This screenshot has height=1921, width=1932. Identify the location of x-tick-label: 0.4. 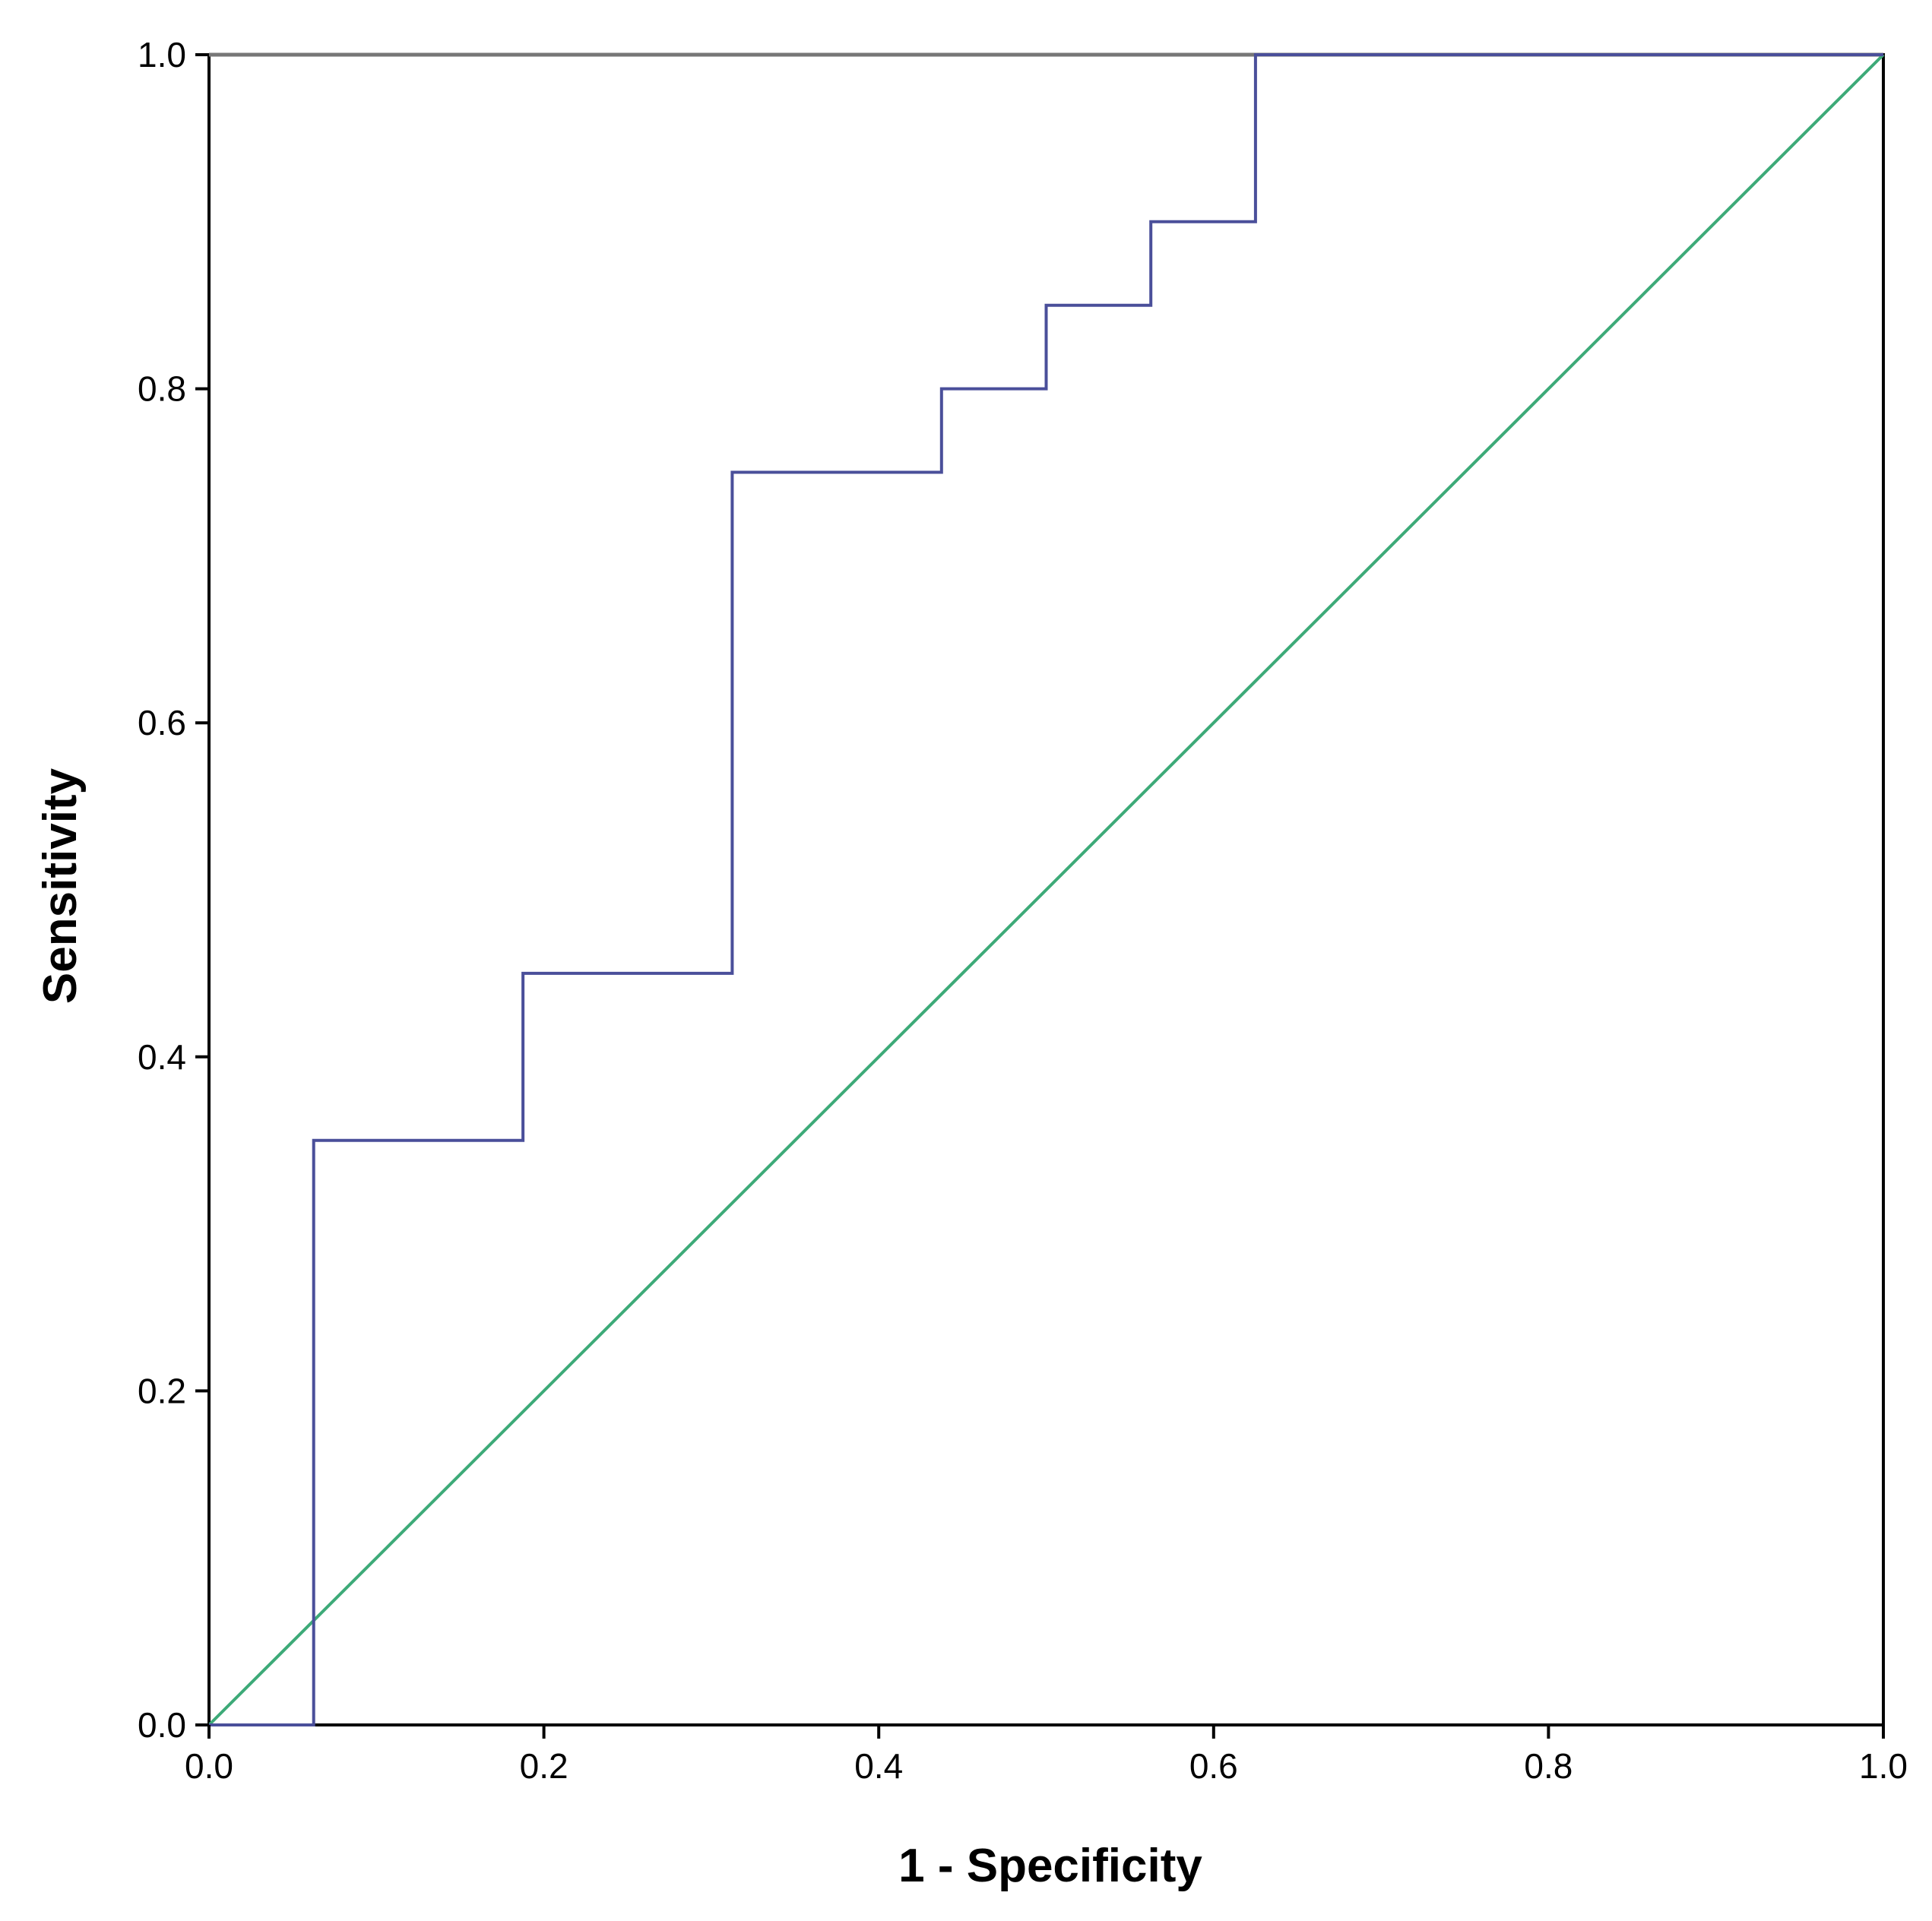
(878, 1766).